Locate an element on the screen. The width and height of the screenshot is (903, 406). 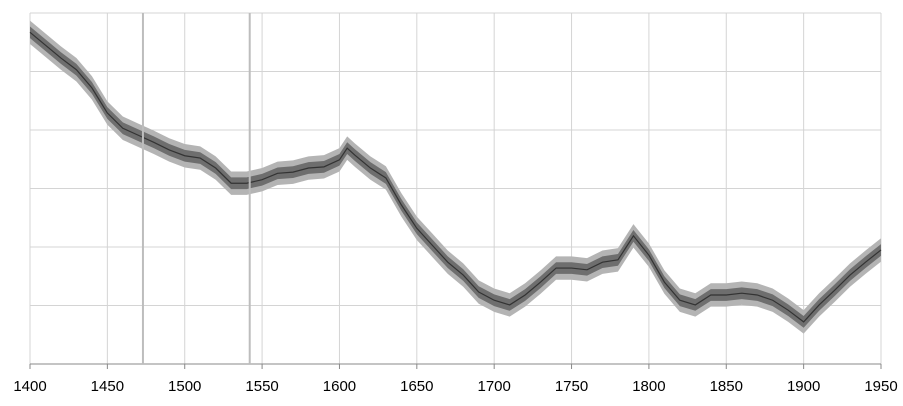
x-tick-label: 1650 is located at coordinates (416, 386).